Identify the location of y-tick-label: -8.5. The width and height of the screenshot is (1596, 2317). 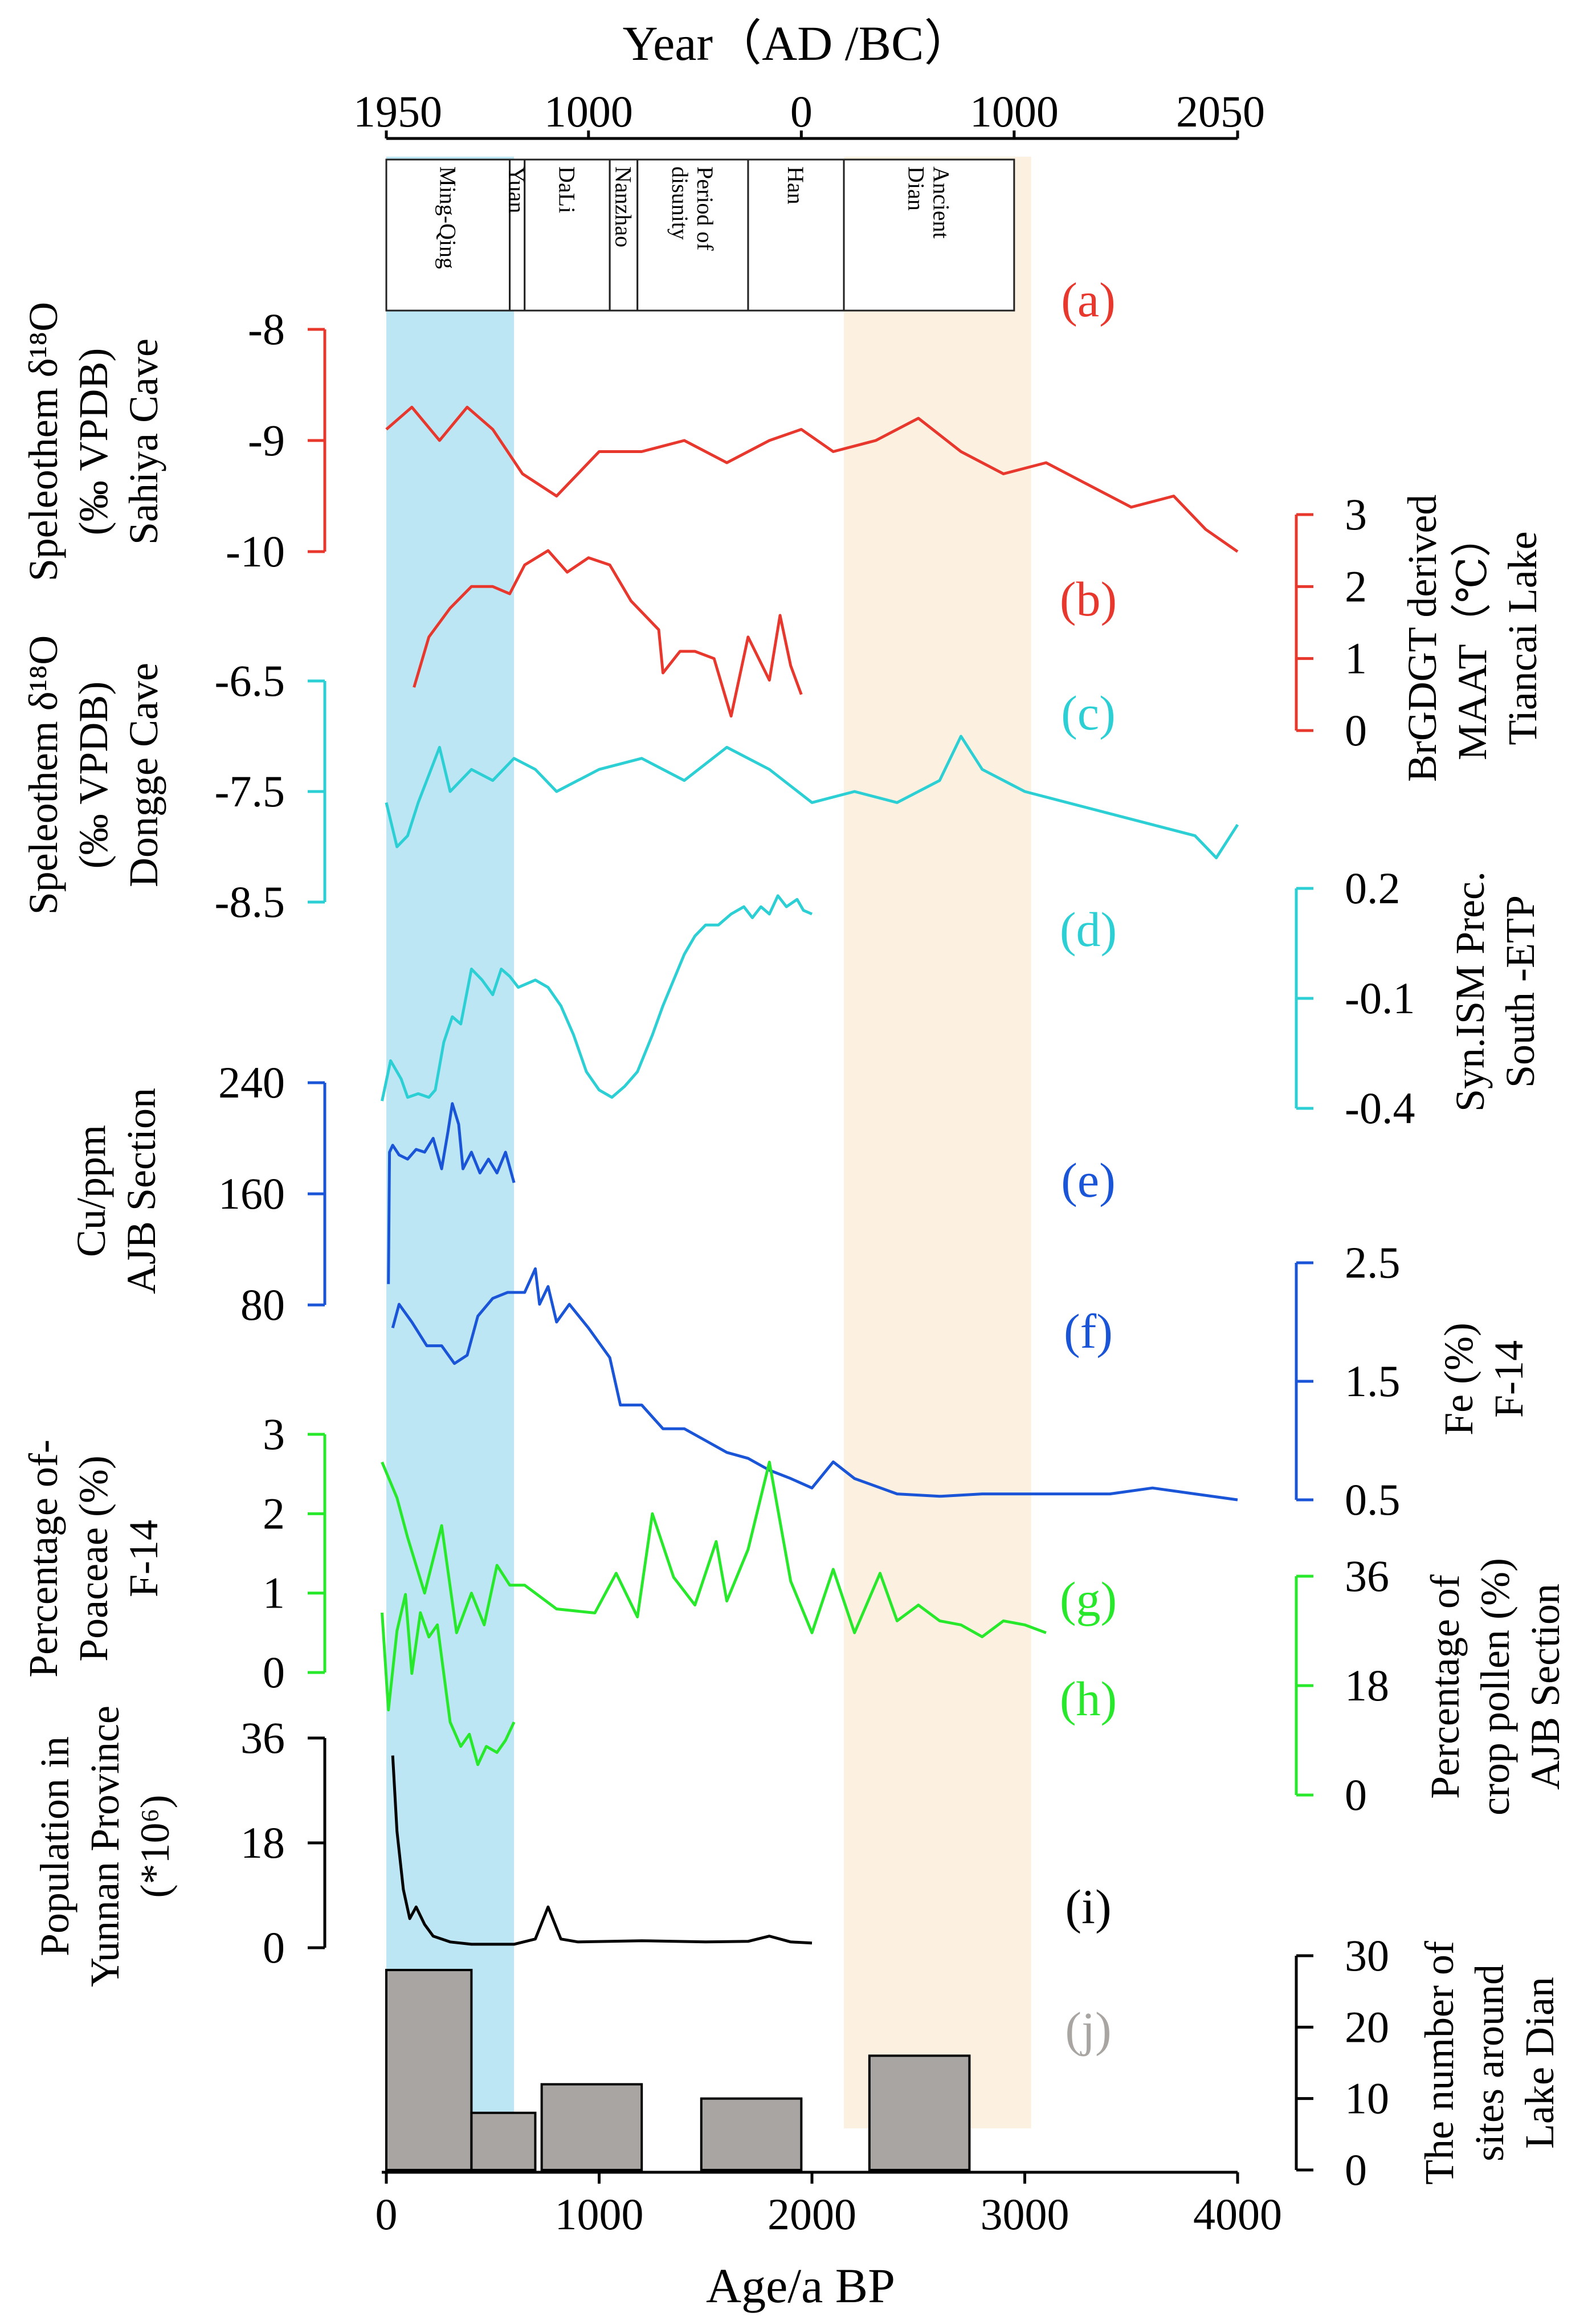
(250, 902).